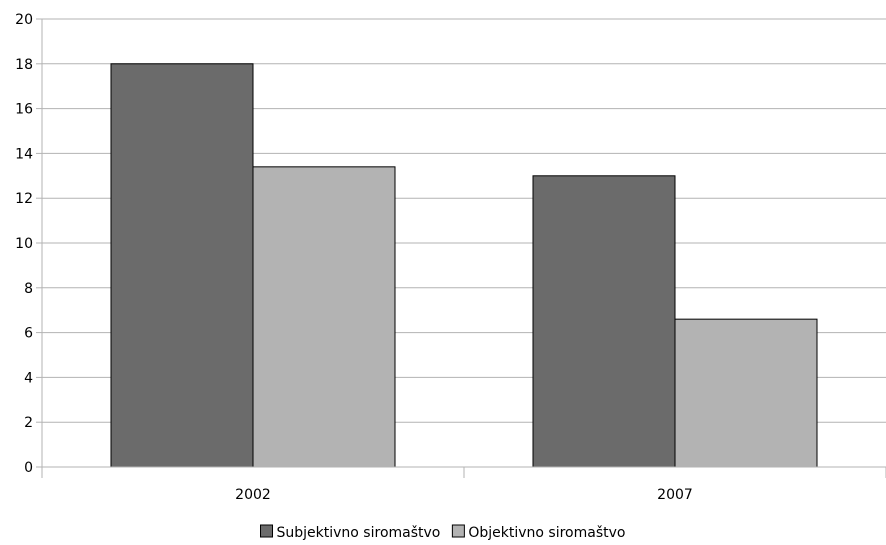 The width and height of the screenshot is (886, 545). Describe the element at coordinates (546, 533) in the screenshot. I see `legend-label: Objektivno siromaštvo` at that location.